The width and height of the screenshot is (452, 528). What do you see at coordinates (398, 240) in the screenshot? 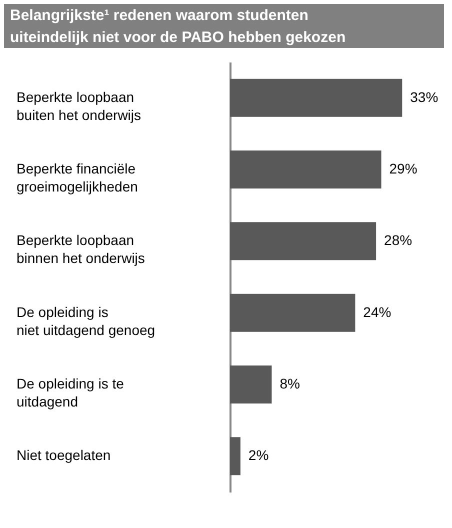
I see `data-label: 28%` at bounding box center [398, 240].